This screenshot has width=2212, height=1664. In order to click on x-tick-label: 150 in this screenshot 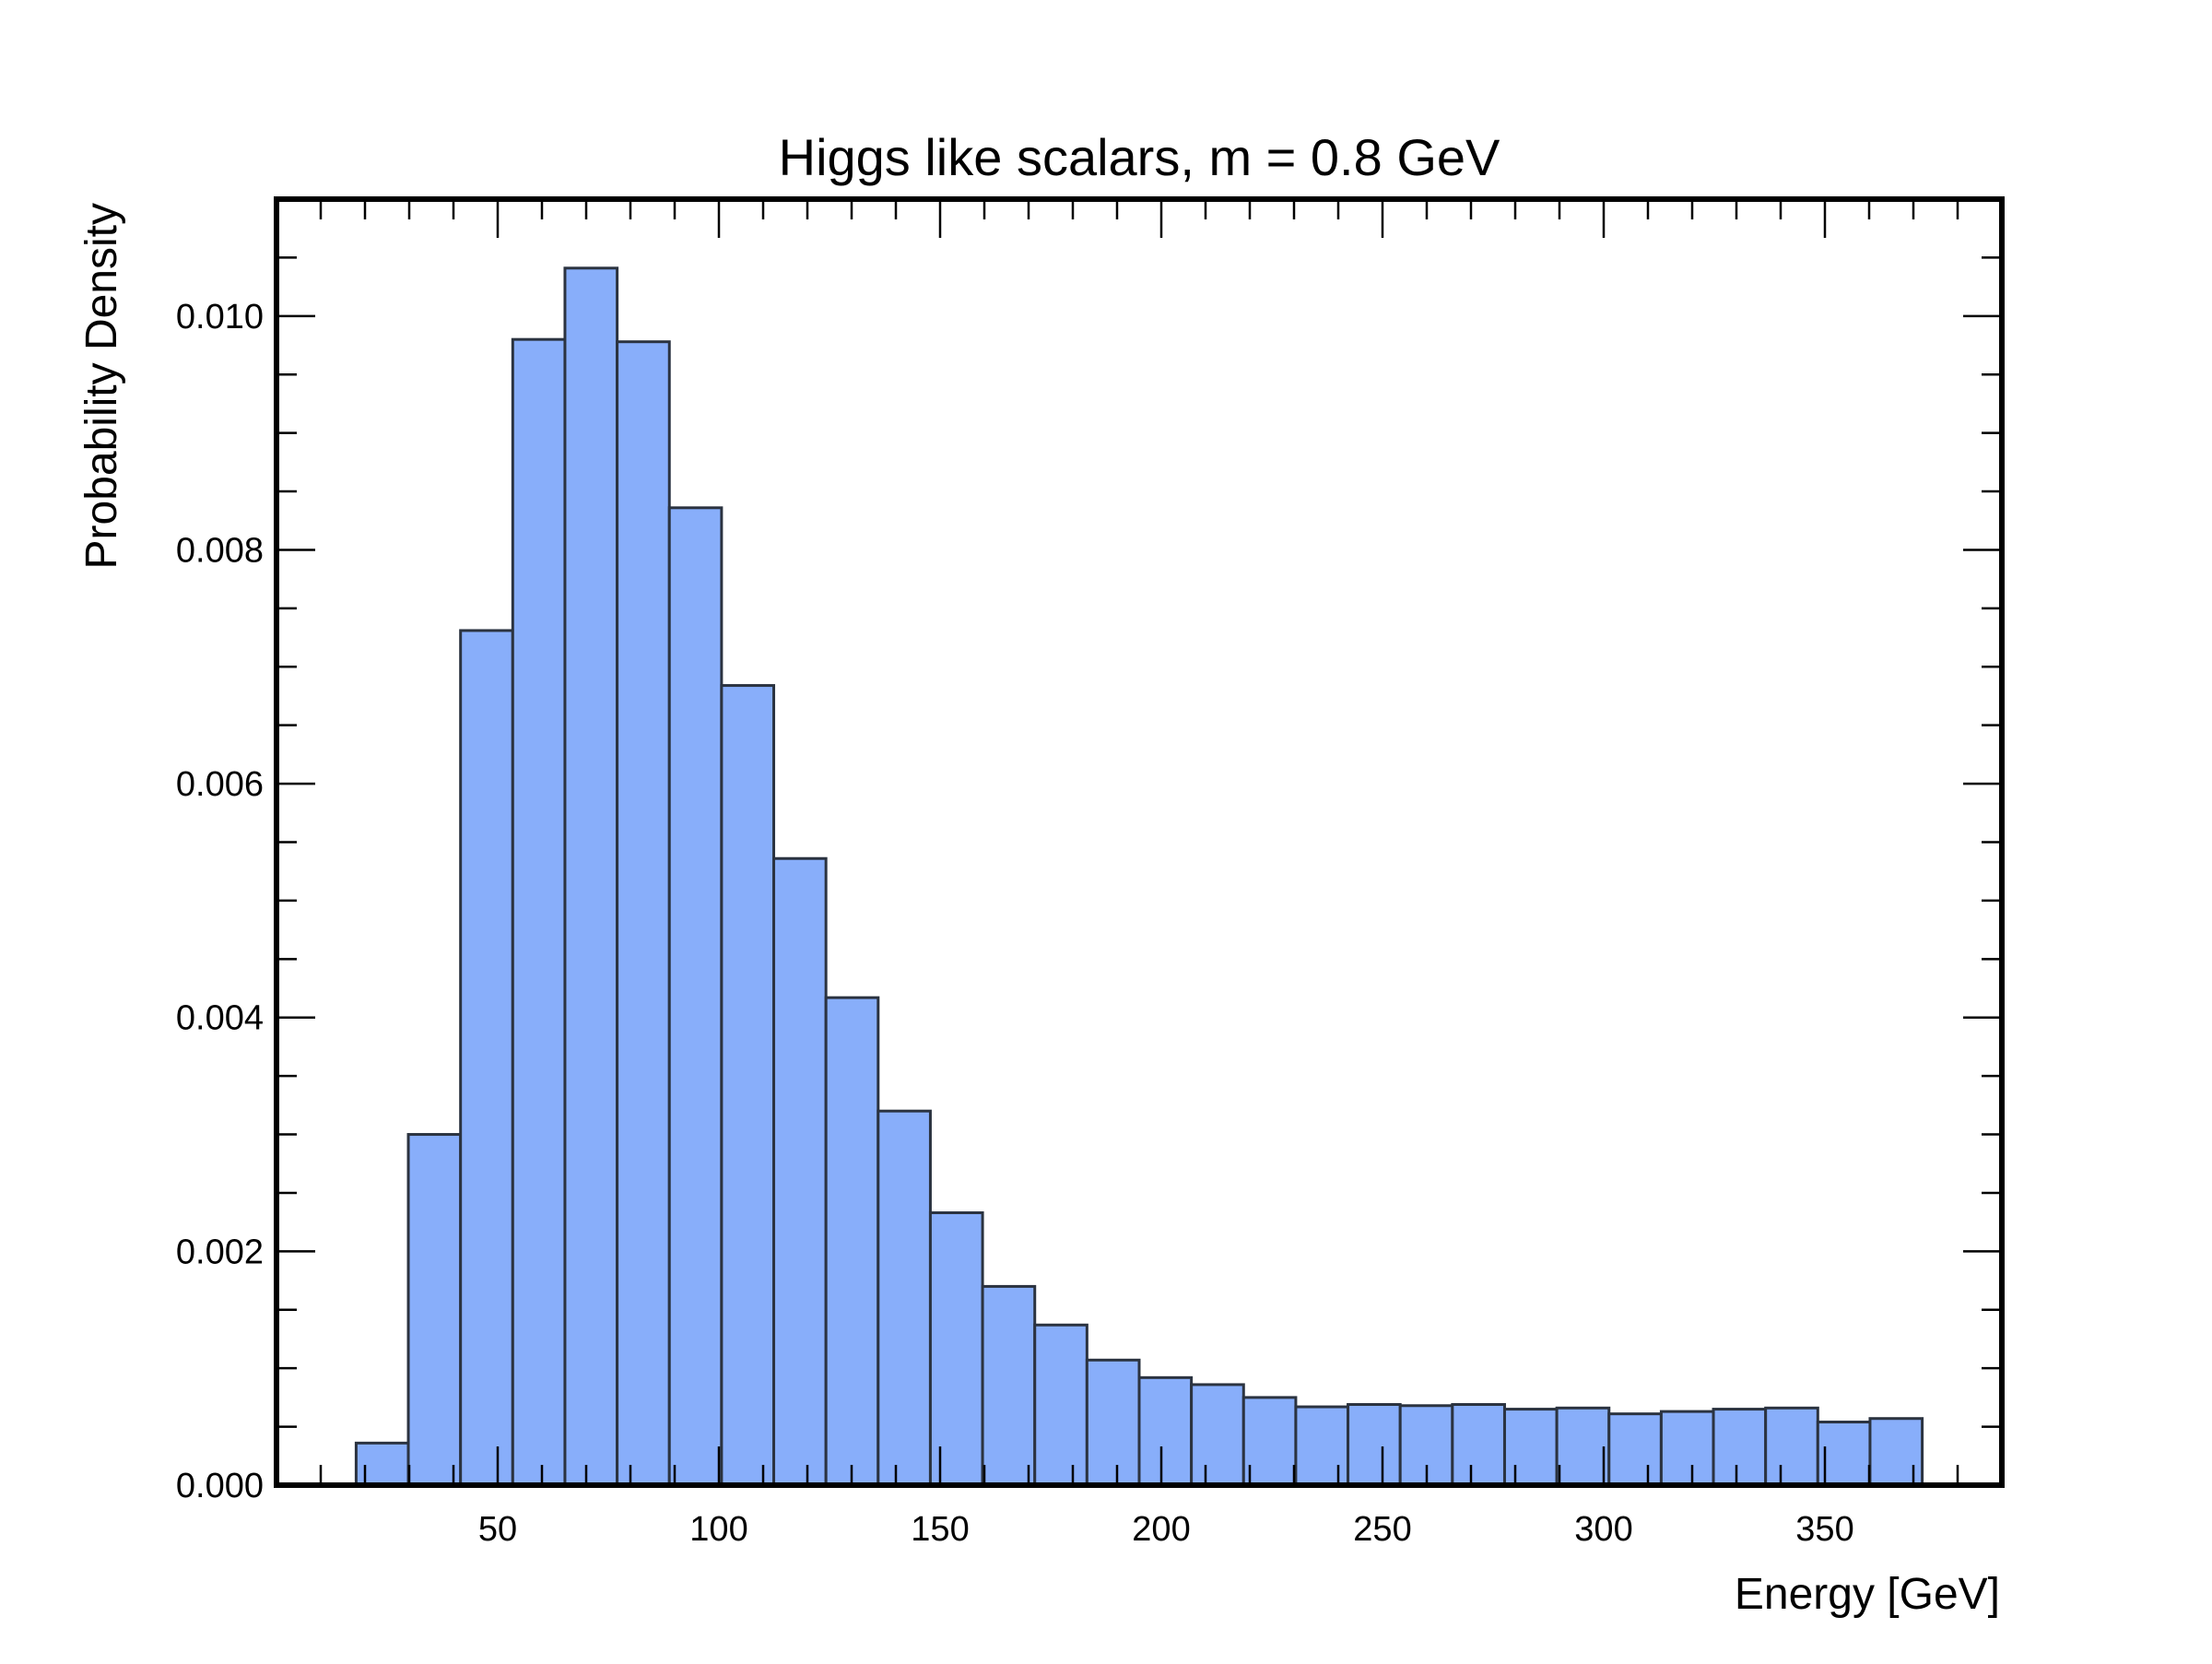, I will do `click(940, 1529)`.